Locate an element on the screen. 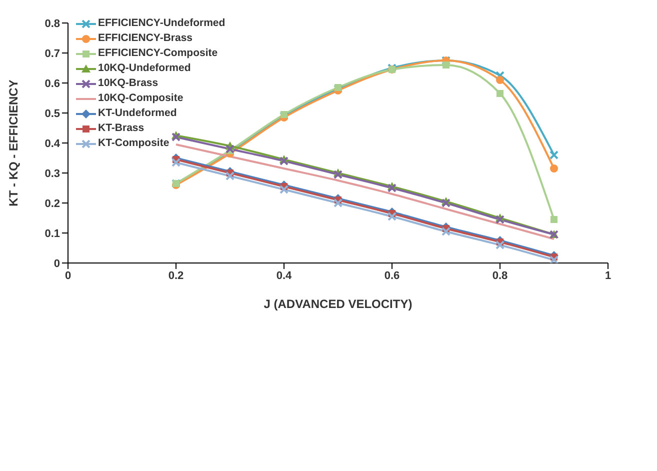 The image size is (657, 471). legend-label: KT-Brass is located at coordinates (121, 128).